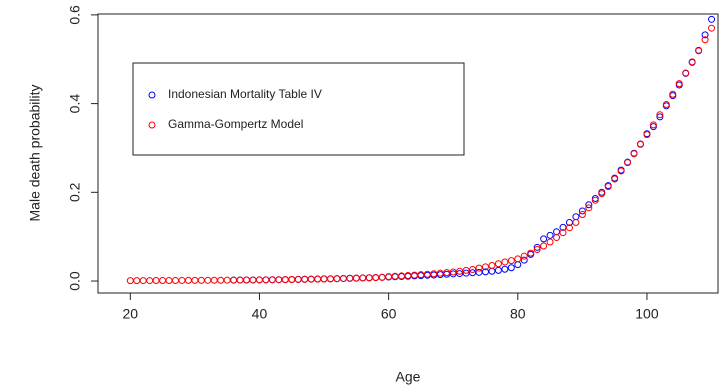 This screenshot has width=725, height=392. I want to click on x-axis-label: Age, so click(408, 377).